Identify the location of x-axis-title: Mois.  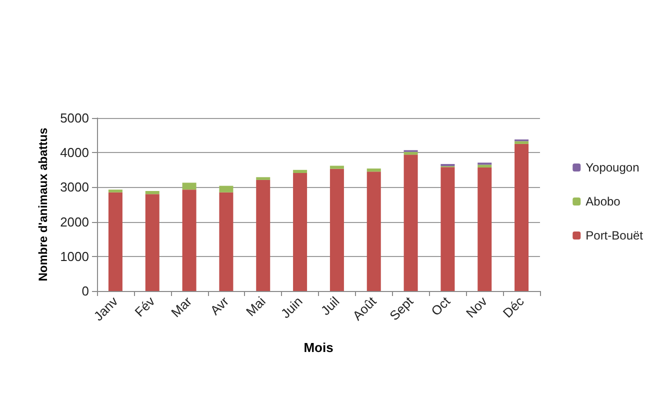
(319, 347).